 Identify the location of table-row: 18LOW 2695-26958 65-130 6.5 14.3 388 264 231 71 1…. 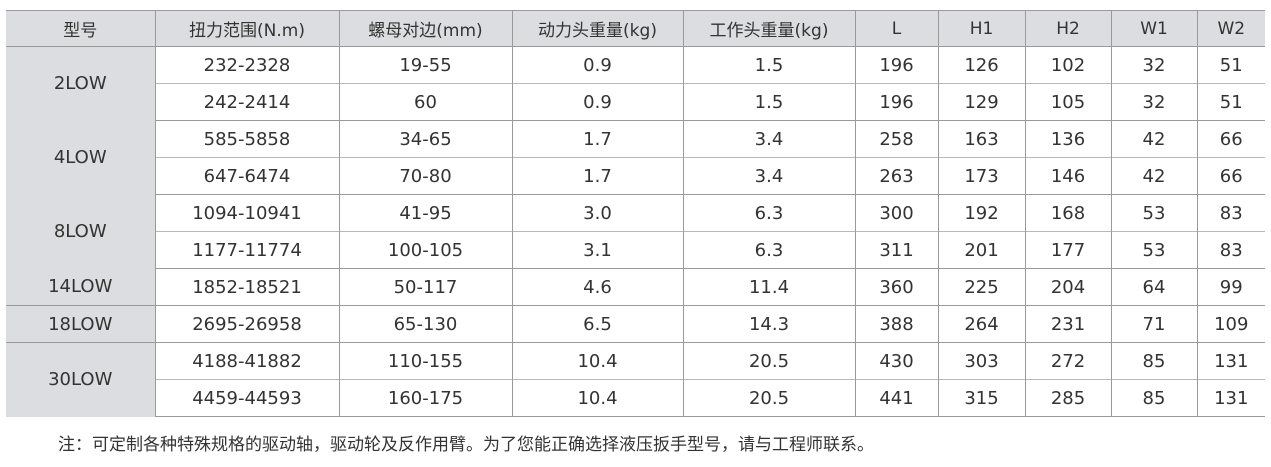
(635, 324).